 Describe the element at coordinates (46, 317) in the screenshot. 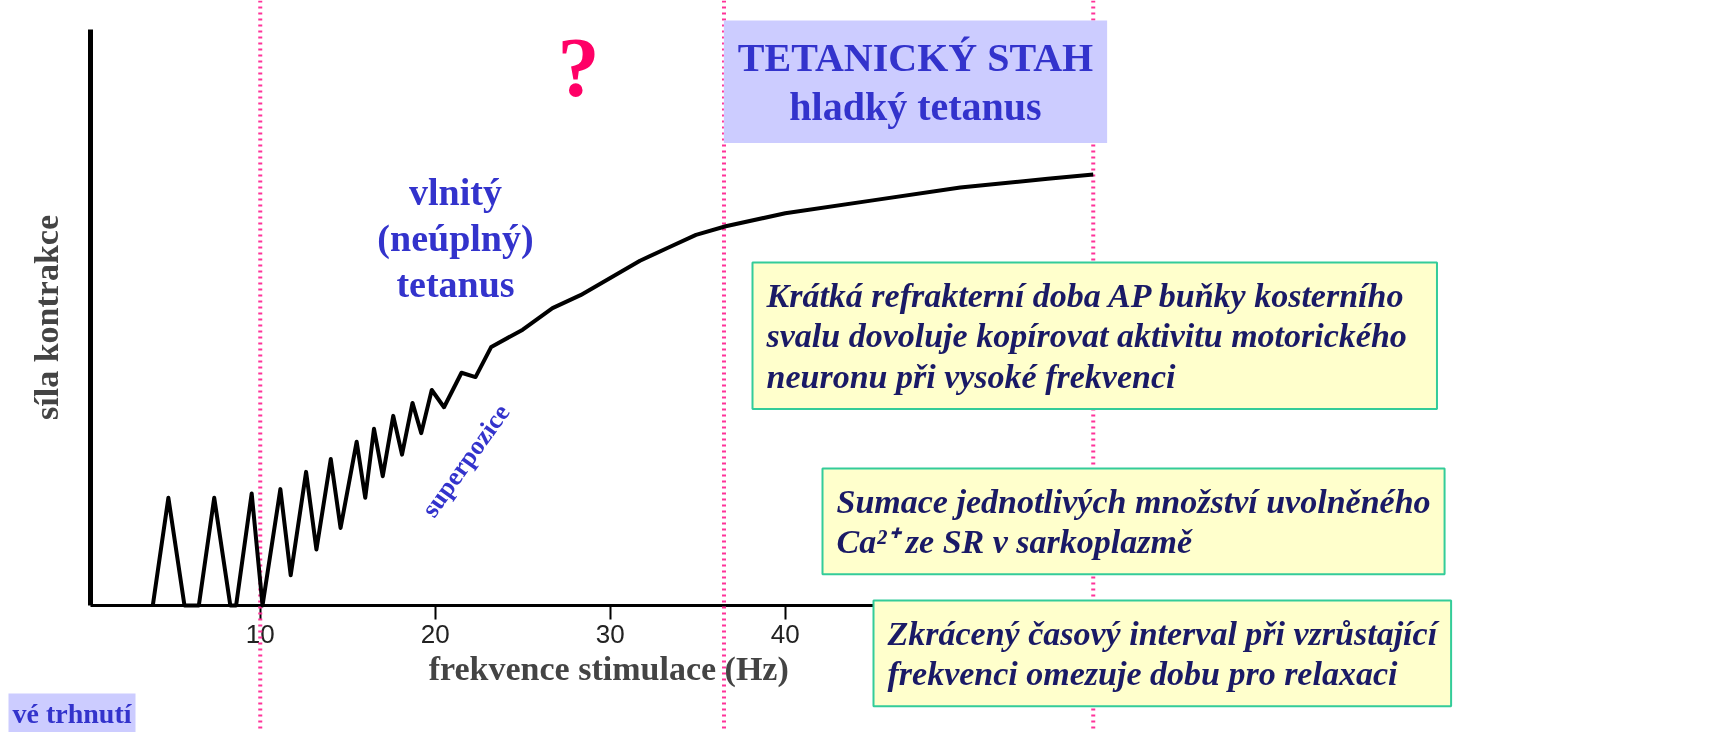

I see `y-axis-title: síla kontrakce` at that location.